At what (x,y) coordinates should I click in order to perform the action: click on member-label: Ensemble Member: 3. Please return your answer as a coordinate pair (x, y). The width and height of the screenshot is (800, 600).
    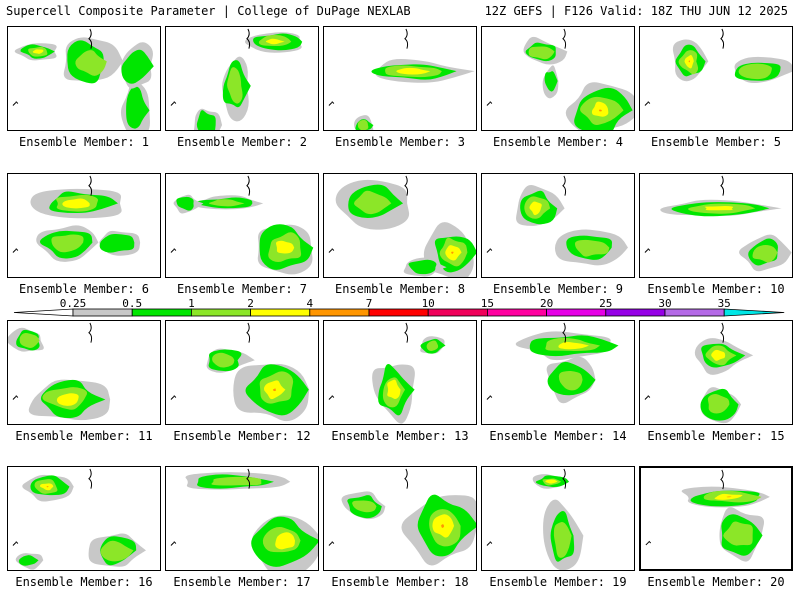
    Looking at the image, I should click on (400, 142).